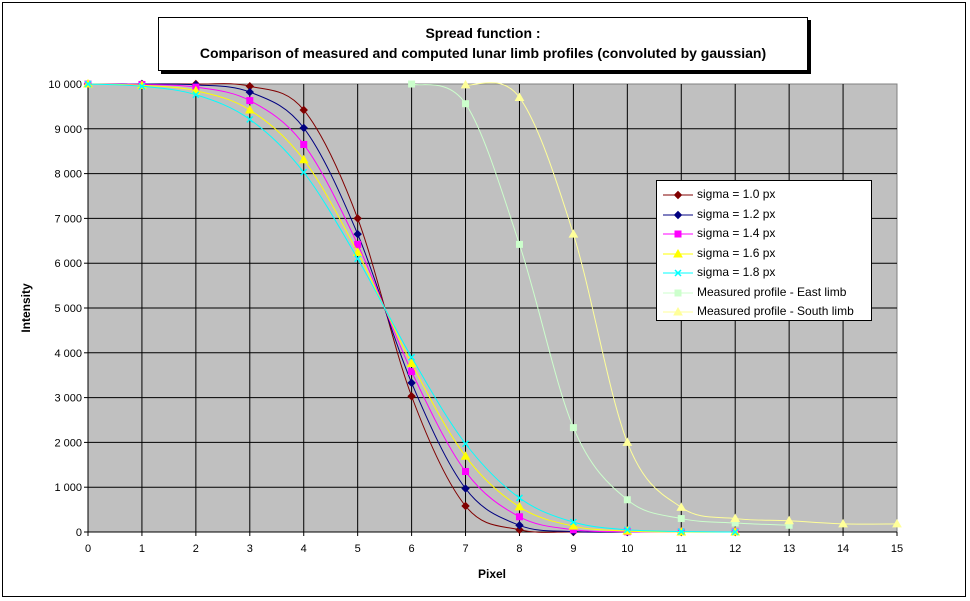  What do you see at coordinates (681, 549) in the screenshot?
I see `x-tick-label: 11` at bounding box center [681, 549].